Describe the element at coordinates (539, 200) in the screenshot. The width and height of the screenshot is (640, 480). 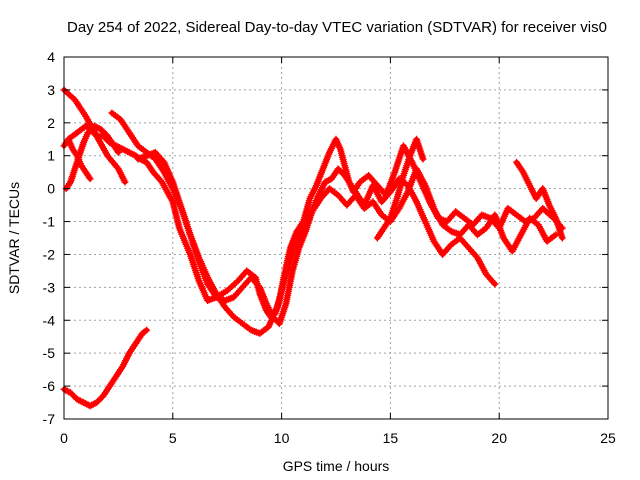
I see `series-9-markers` at that location.